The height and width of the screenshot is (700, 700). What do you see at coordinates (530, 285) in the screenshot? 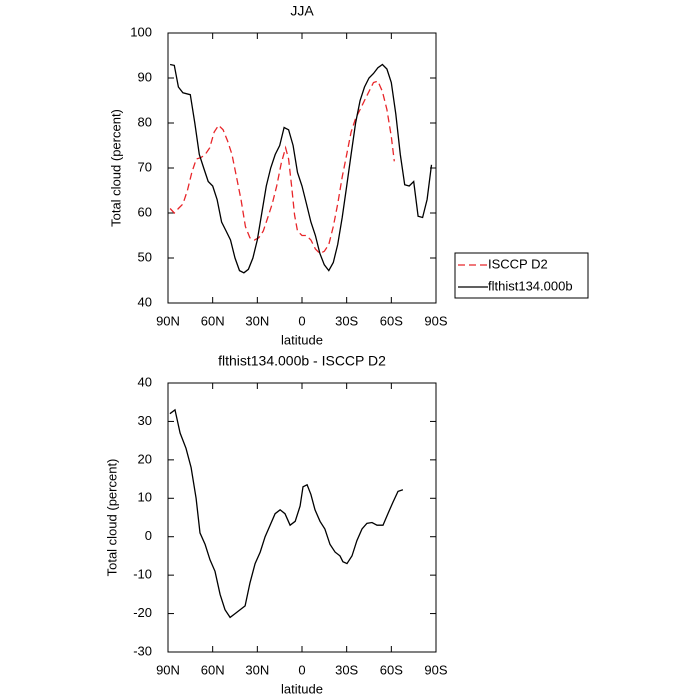
I see `legend-label: flthist134.000b` at bounding box center [530, 285].